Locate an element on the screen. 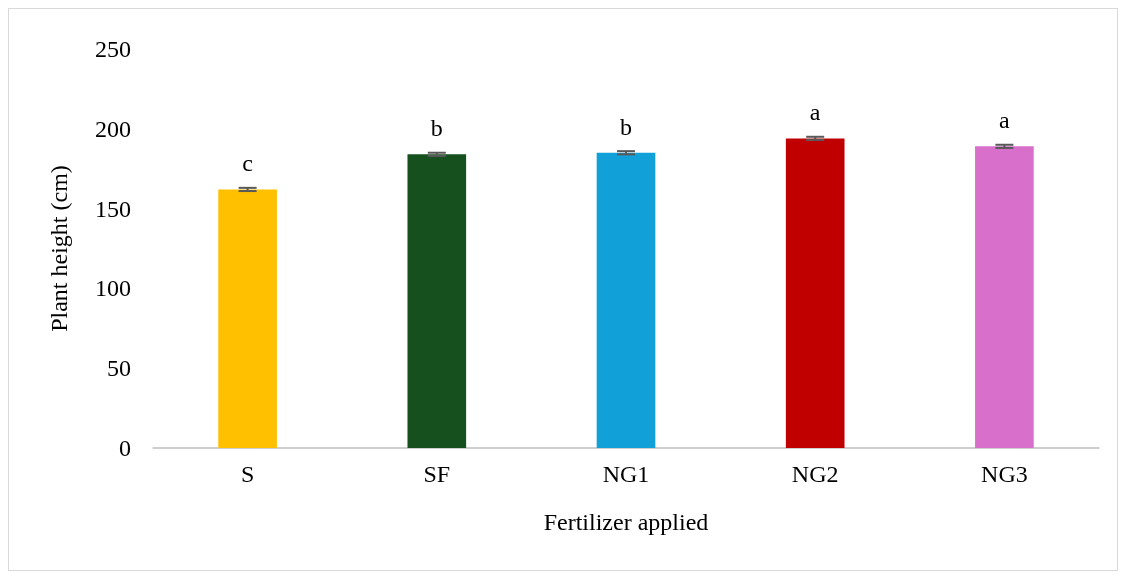 The image size is (1126, 579). x-tick-label: S is located at coordinates (247, 474).